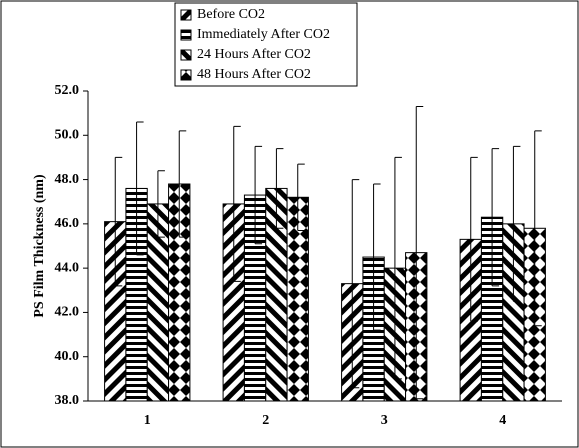 The width and height of the screenshot is (579, 448). What do you see at coordinates (67, 312) in the screenshot?
I see `y-tick-label: 42.0` at bounding box center [67, 312].